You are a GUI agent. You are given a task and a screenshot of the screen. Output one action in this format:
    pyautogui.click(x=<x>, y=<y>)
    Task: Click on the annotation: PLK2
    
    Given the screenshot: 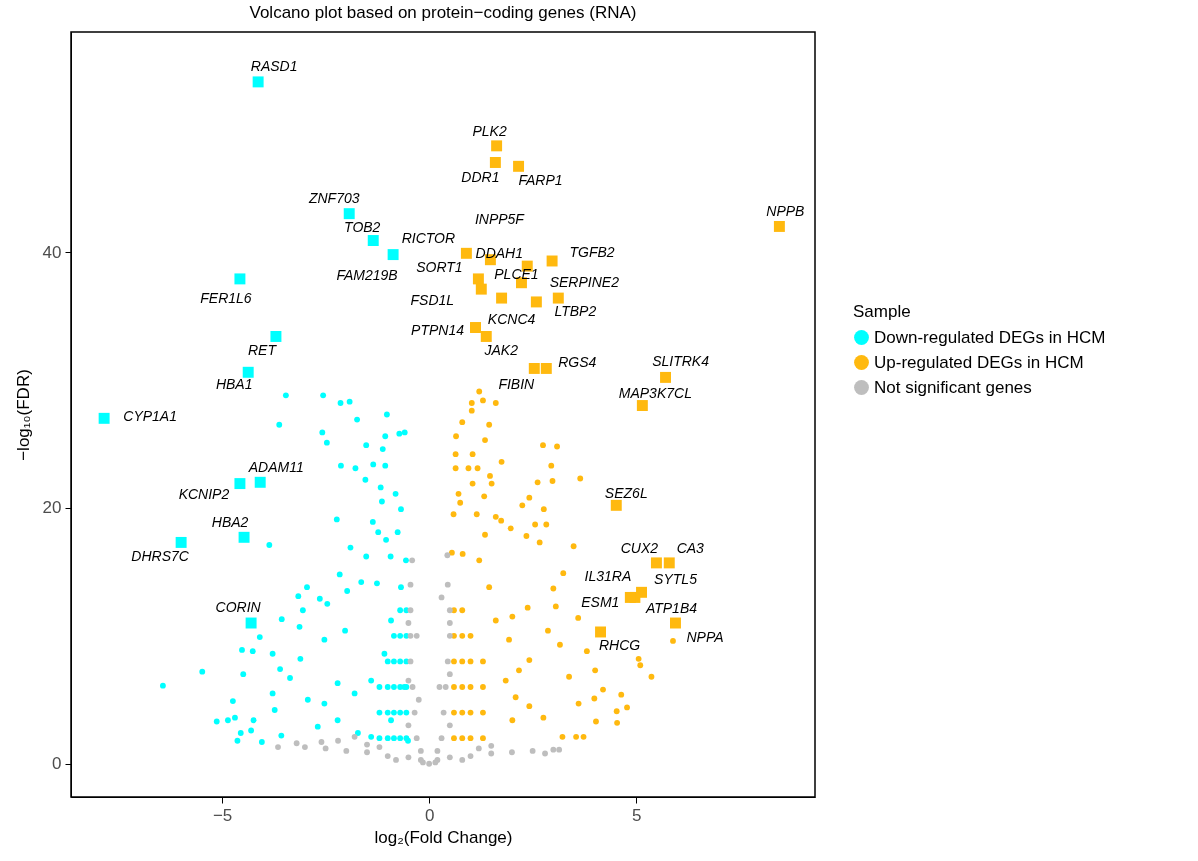 What is the action you would take?
    pyautogui.click(x=489, y=130)
    